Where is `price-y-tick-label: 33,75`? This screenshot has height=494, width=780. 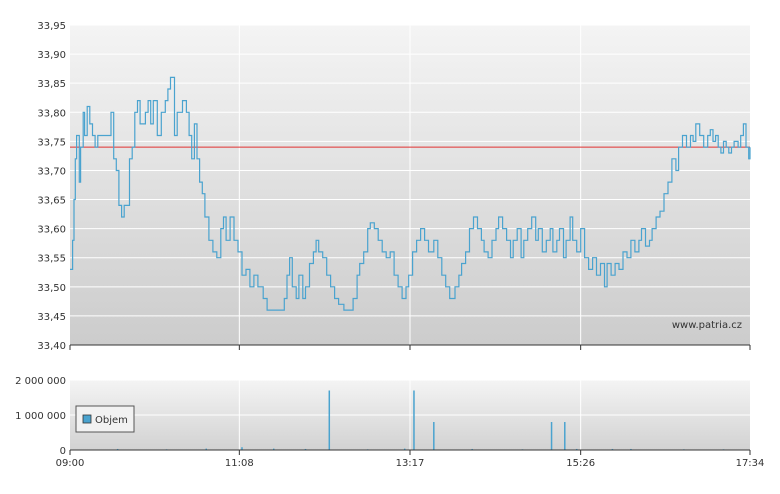
price-y-tick-label: 33,75 is located at coordinates (51, 142).